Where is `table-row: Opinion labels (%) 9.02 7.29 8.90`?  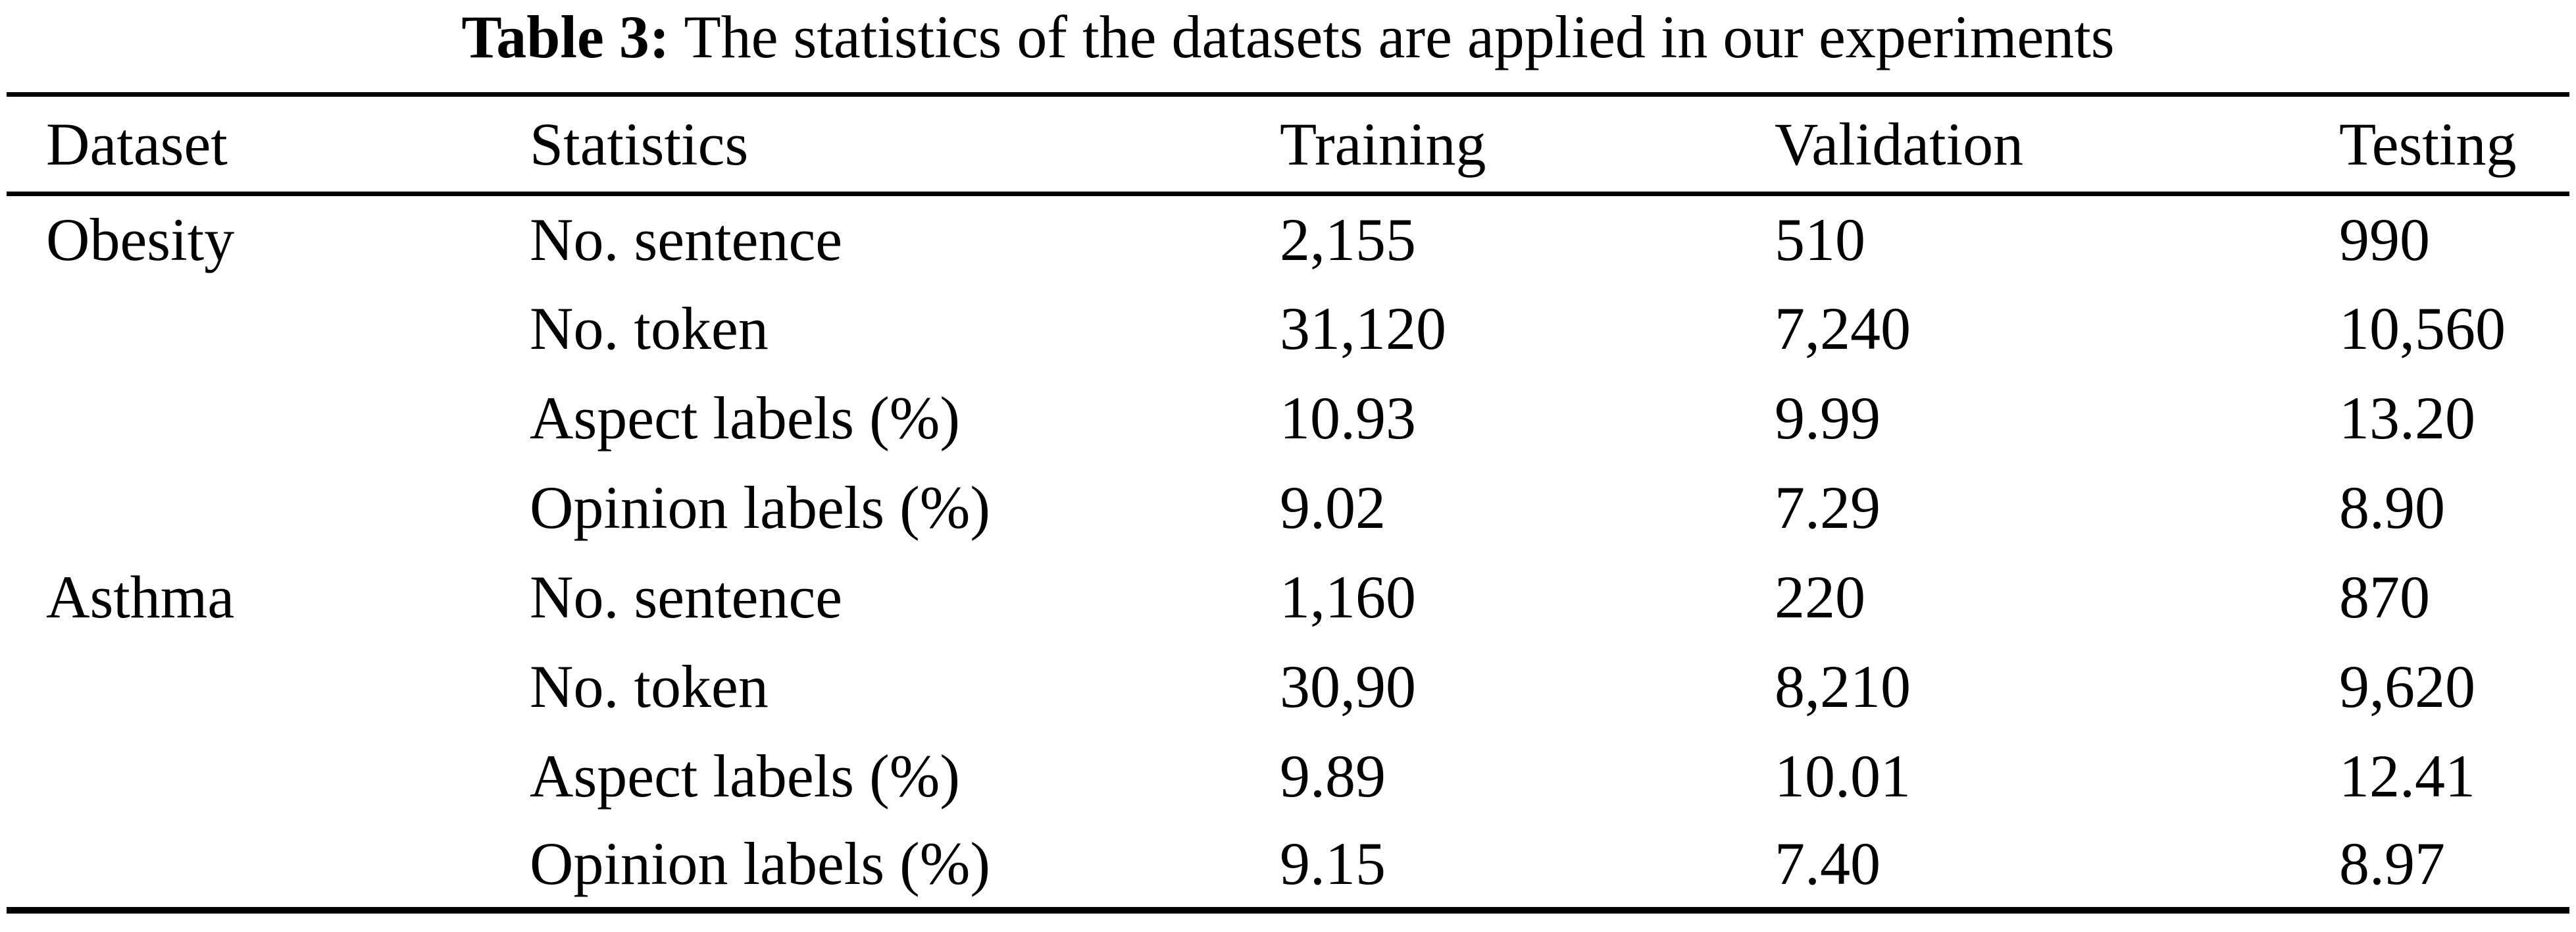
table-row: Opinion labels (%) 9.02 7.29 8.90 is located at coordinates (1288, 507).